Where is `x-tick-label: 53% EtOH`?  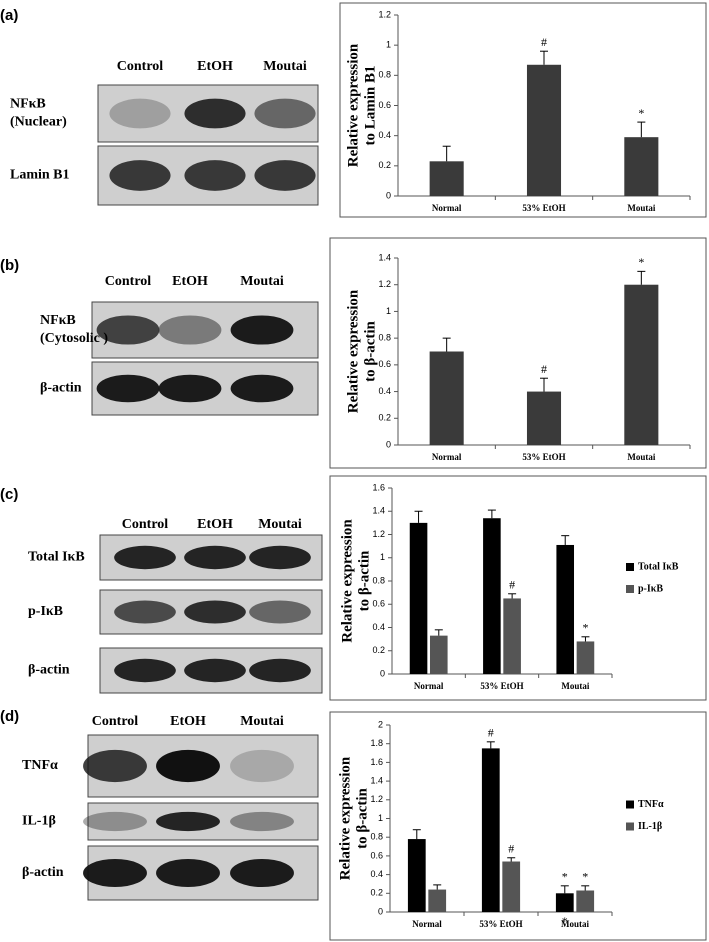
x-tick-label: 53% EtOH is located at coordinates (543, 208).